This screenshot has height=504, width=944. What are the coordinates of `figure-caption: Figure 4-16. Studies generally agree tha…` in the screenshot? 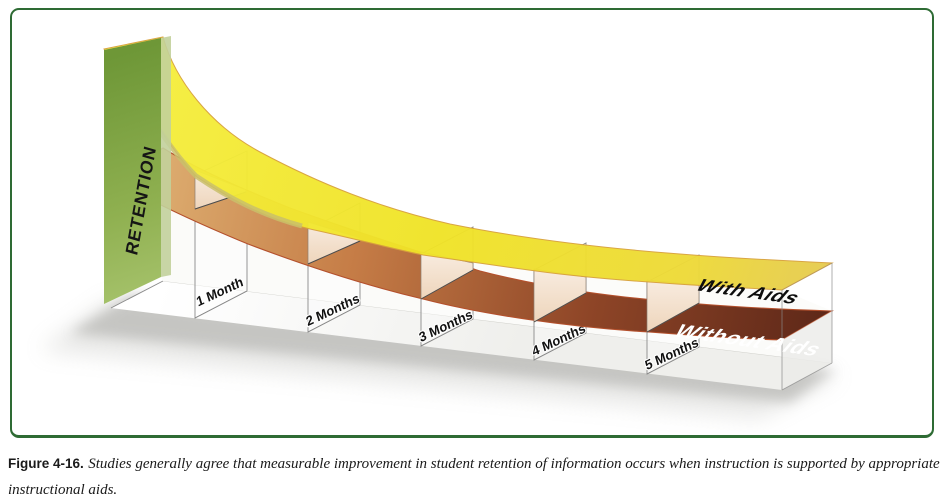 It's located at (474, 477).